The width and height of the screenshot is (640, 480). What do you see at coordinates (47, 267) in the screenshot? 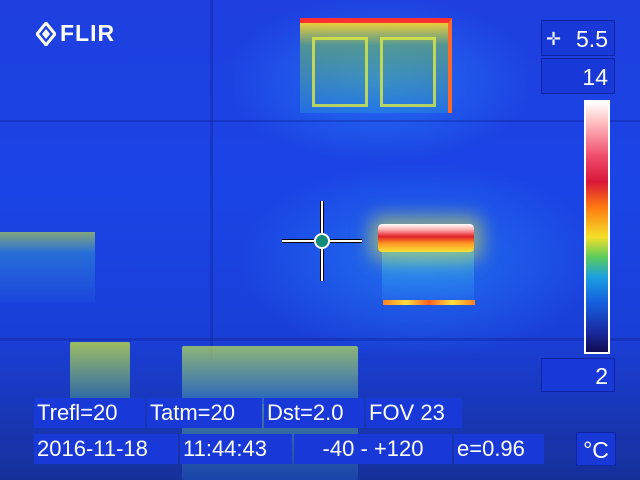
I see `window-left` at bounding box center [47, 267].